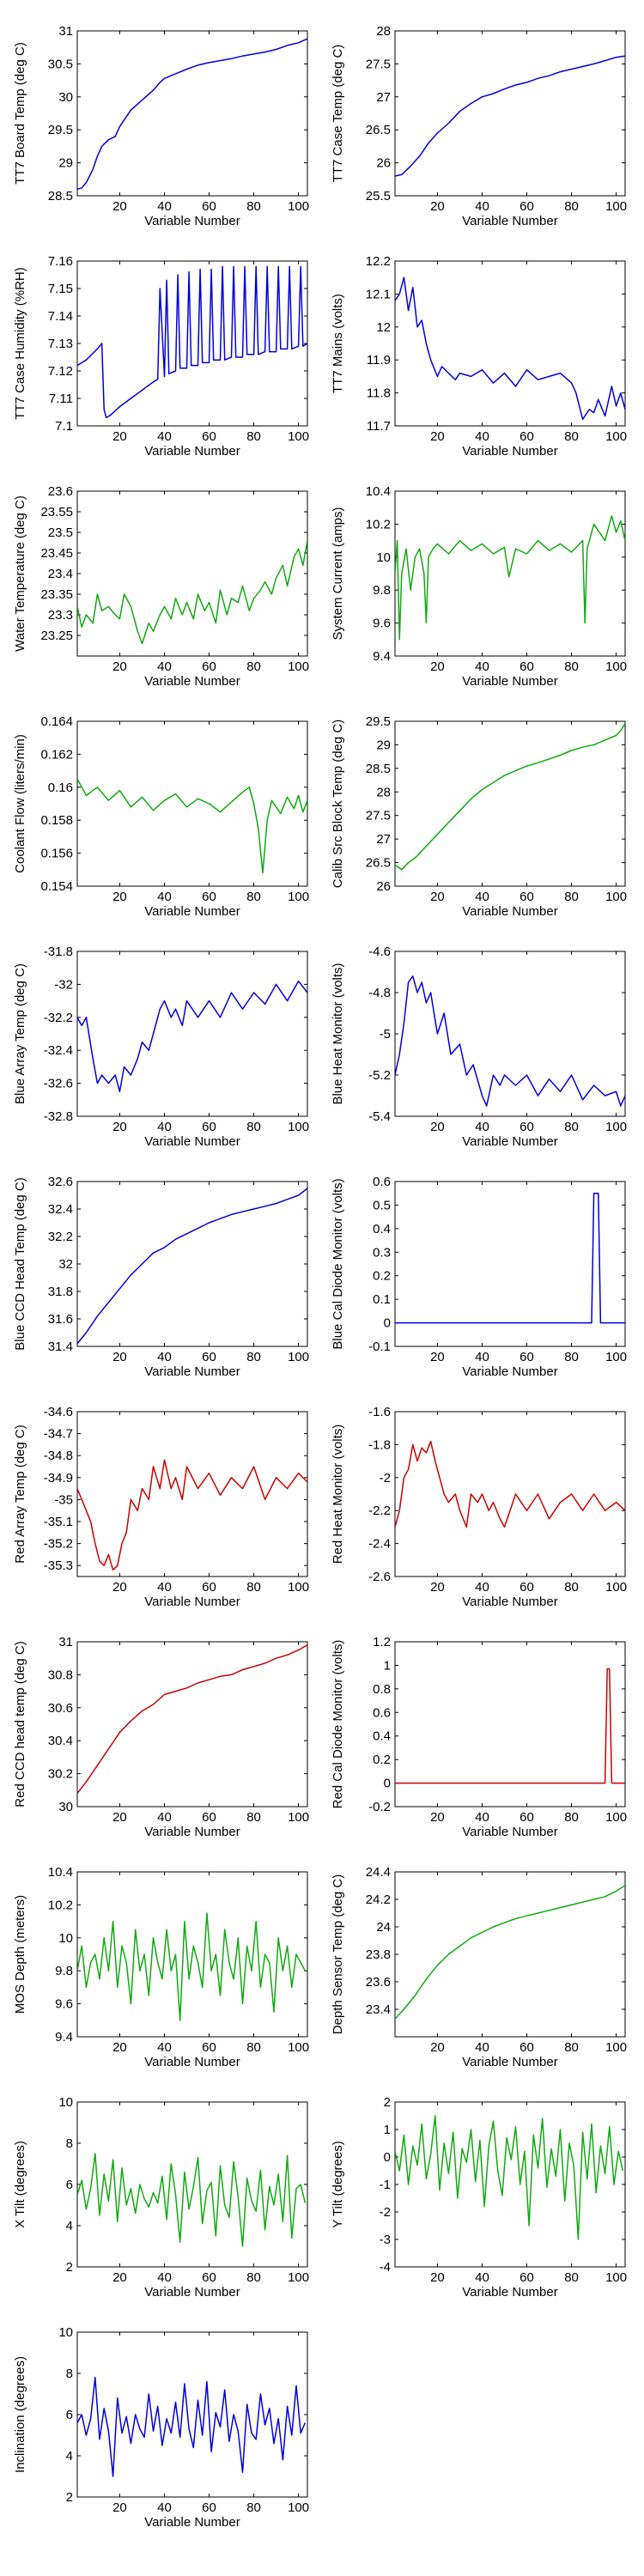 Image resolution: width=644 pixels, height=2576 pixels. I want to click on y-tick-label: -35, so click(64, 1499).